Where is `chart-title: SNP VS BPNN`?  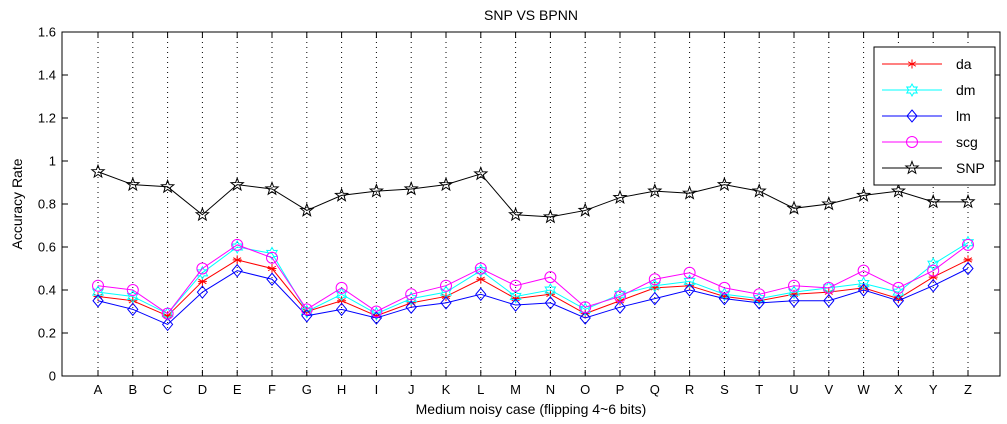 chart-title: SNP VS BPNN is located at coordinates (531, 15).